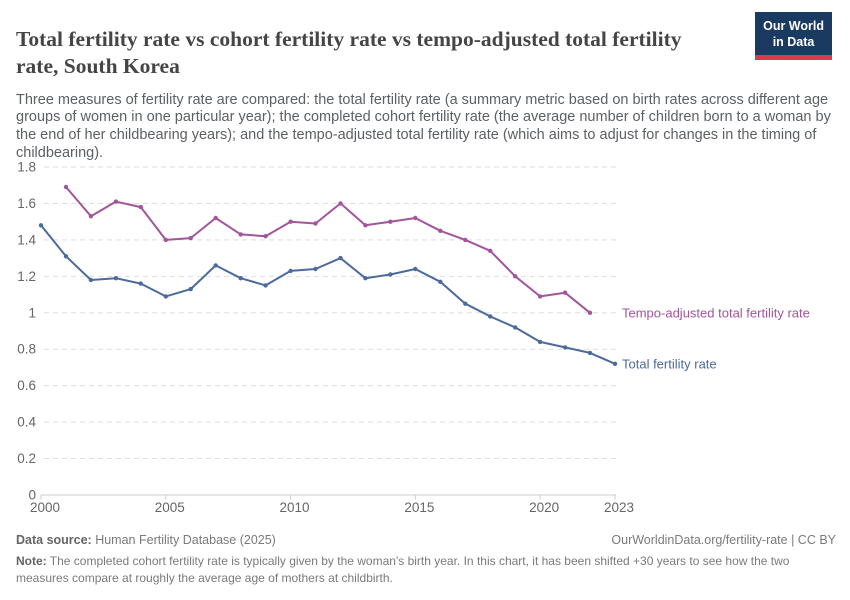 Image resolution: width=850 pixels, height=600 pixels. What do you see at coordinates (170, 507) in the screenshot?
I see `x-tick-label: 2005` at bounding box center [170, 507].